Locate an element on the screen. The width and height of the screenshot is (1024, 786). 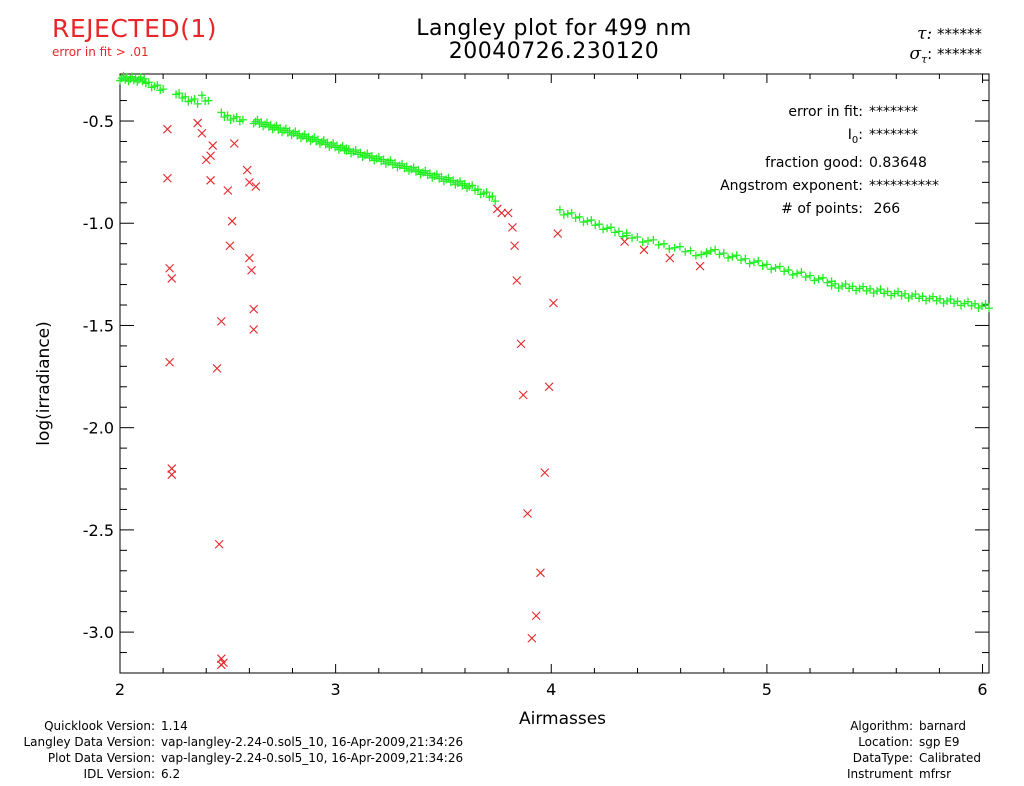
y-tick-label: -0.5 is located at coordinates (98, 121).